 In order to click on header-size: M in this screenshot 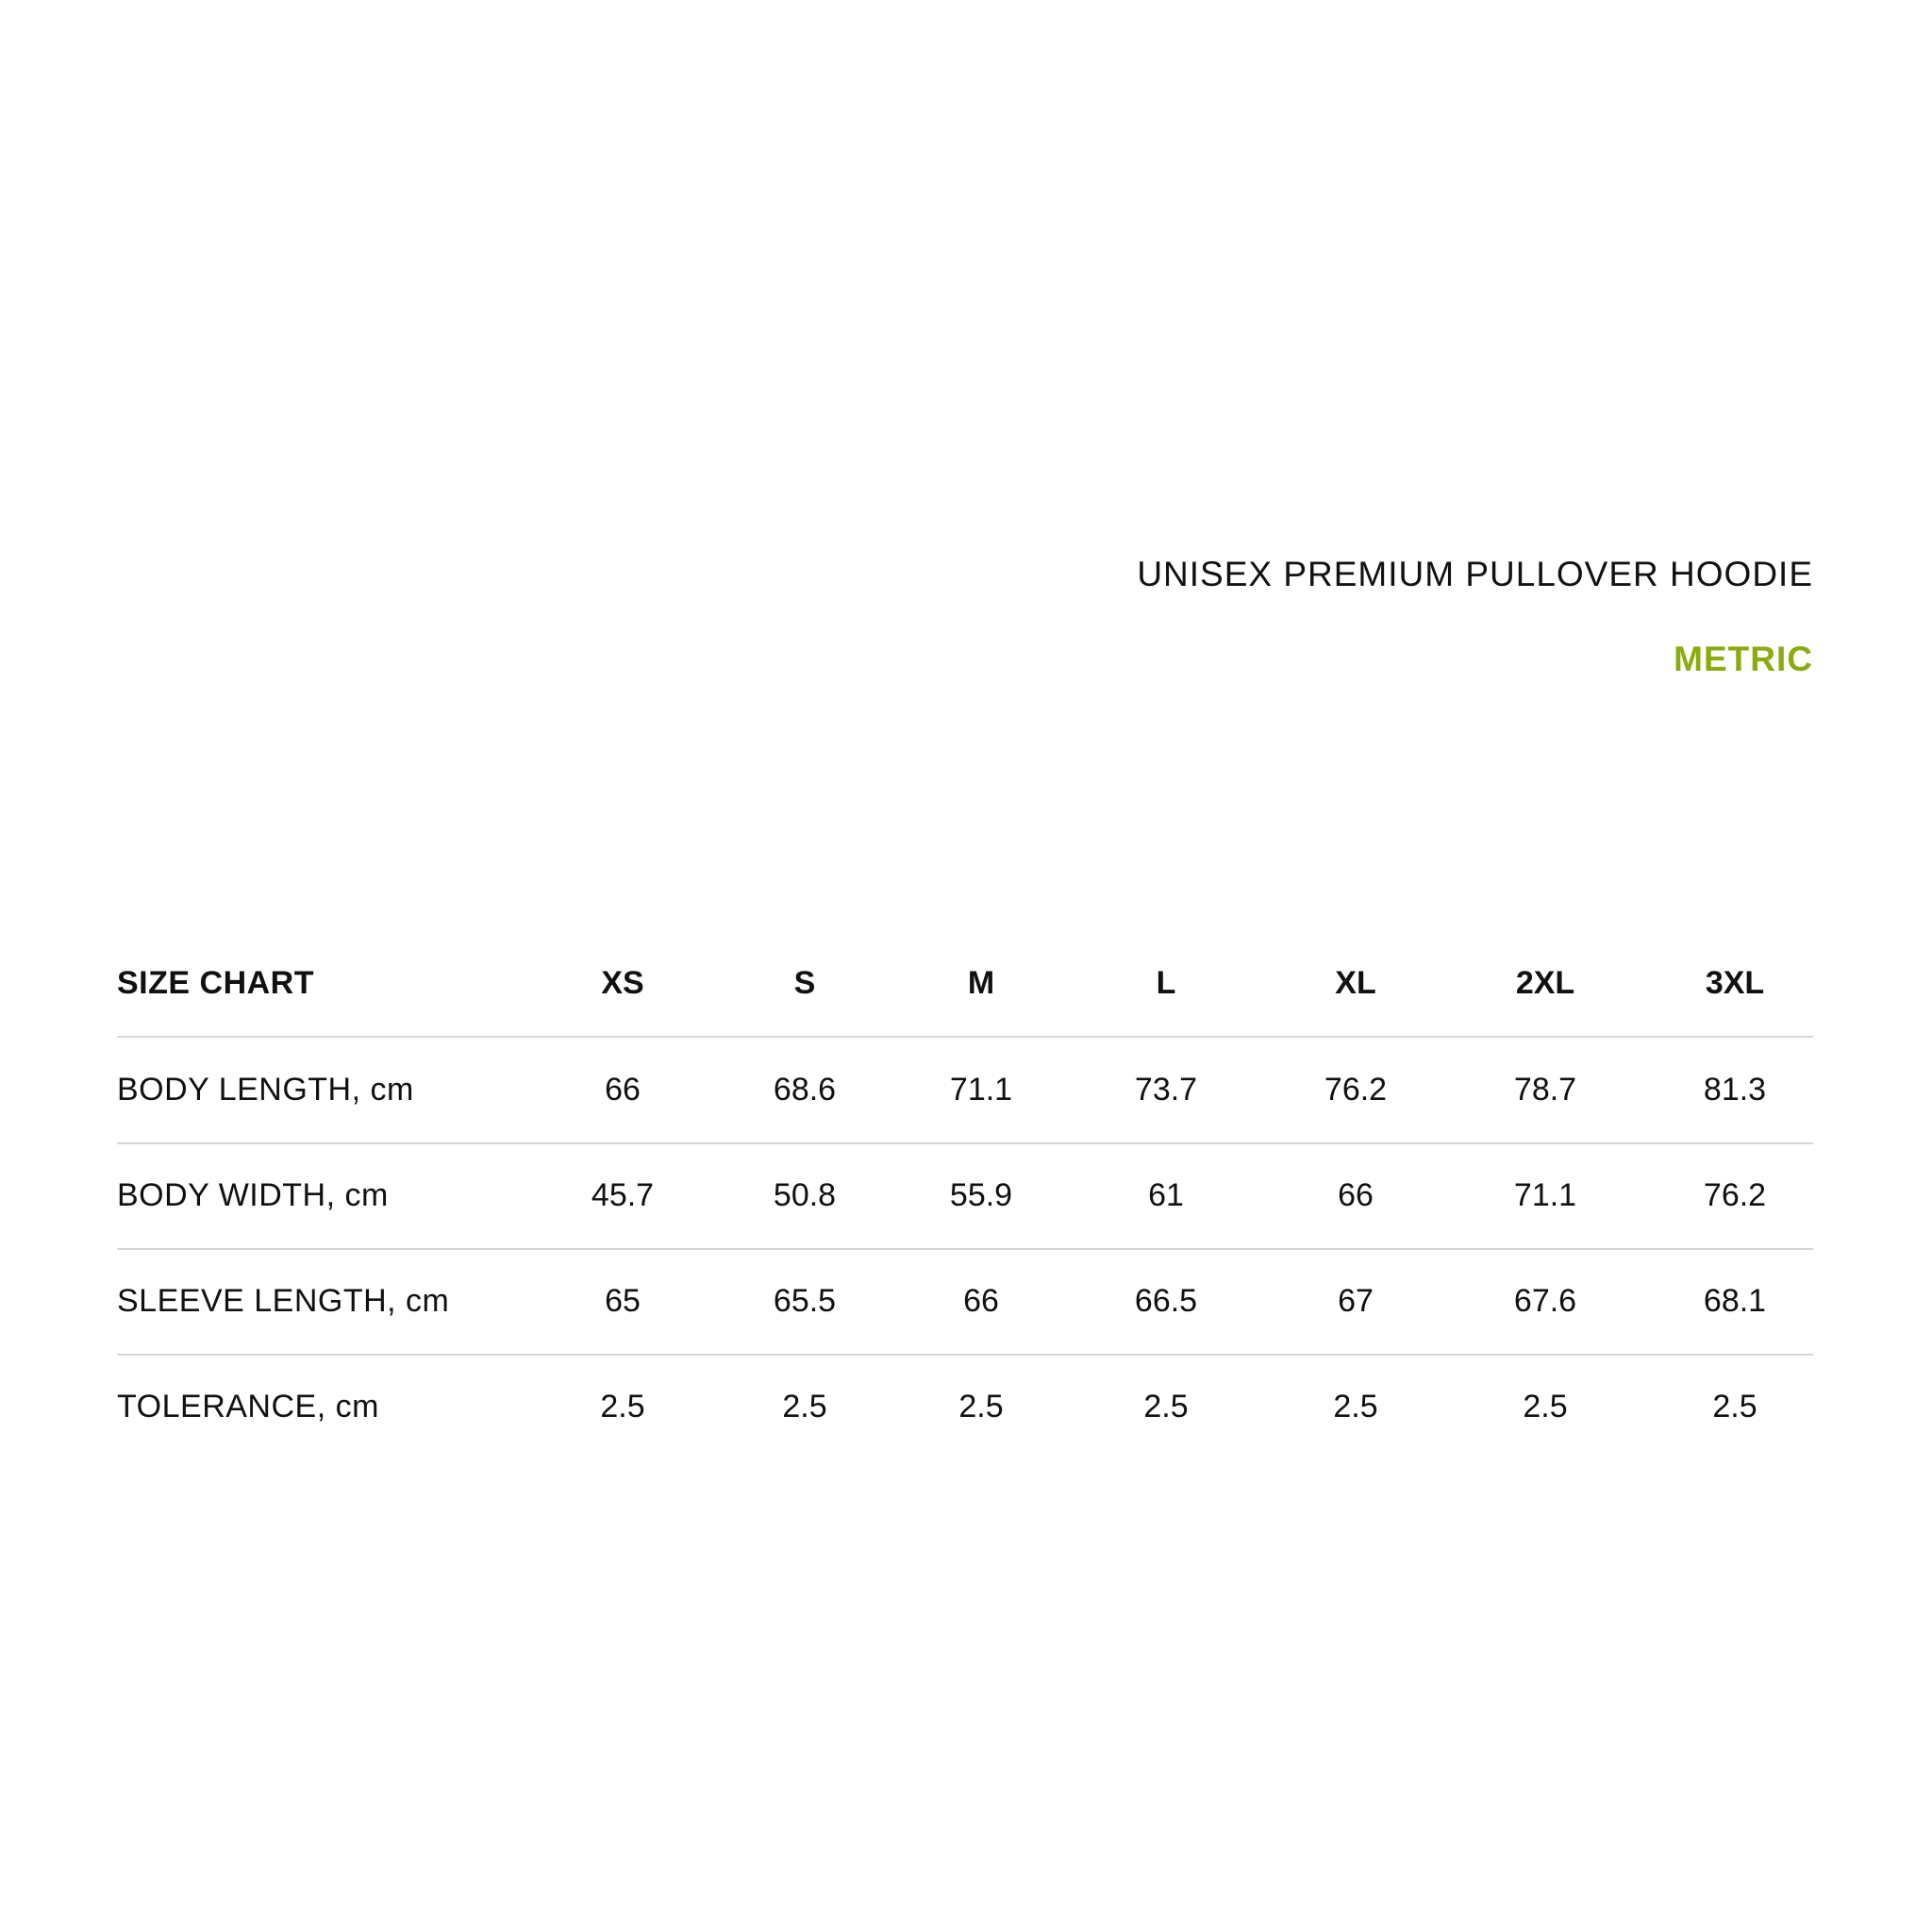, I will do `click(981, 983)`.